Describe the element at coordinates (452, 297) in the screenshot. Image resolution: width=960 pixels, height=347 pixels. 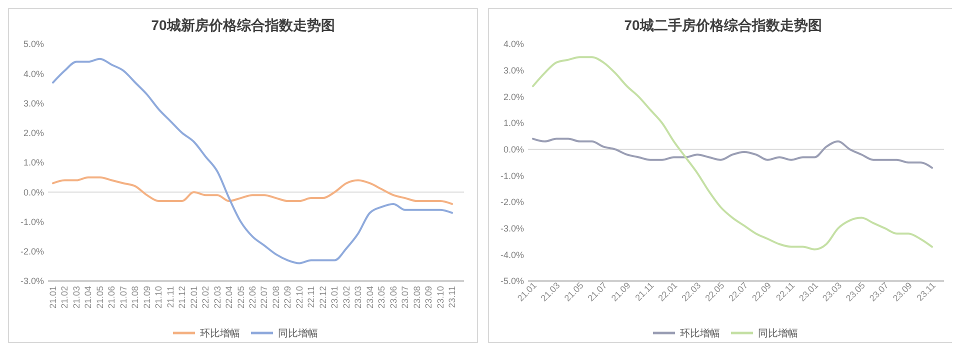
I see `x-tick-label: 23.11` at that location.